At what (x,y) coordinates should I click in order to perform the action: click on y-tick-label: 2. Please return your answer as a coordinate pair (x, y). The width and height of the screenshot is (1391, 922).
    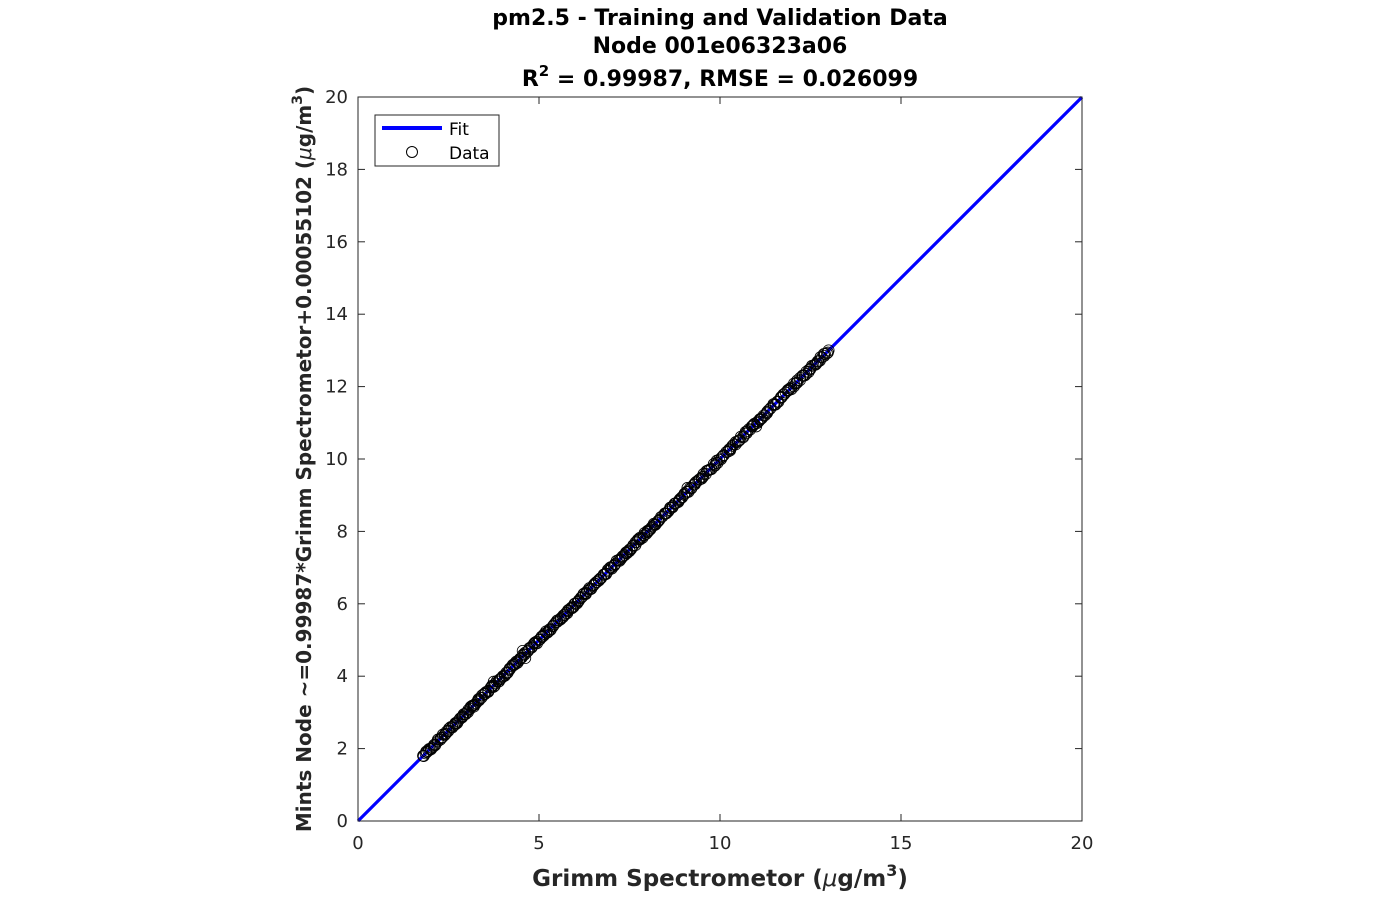
    Looking at the image, I should click on (342, 749).